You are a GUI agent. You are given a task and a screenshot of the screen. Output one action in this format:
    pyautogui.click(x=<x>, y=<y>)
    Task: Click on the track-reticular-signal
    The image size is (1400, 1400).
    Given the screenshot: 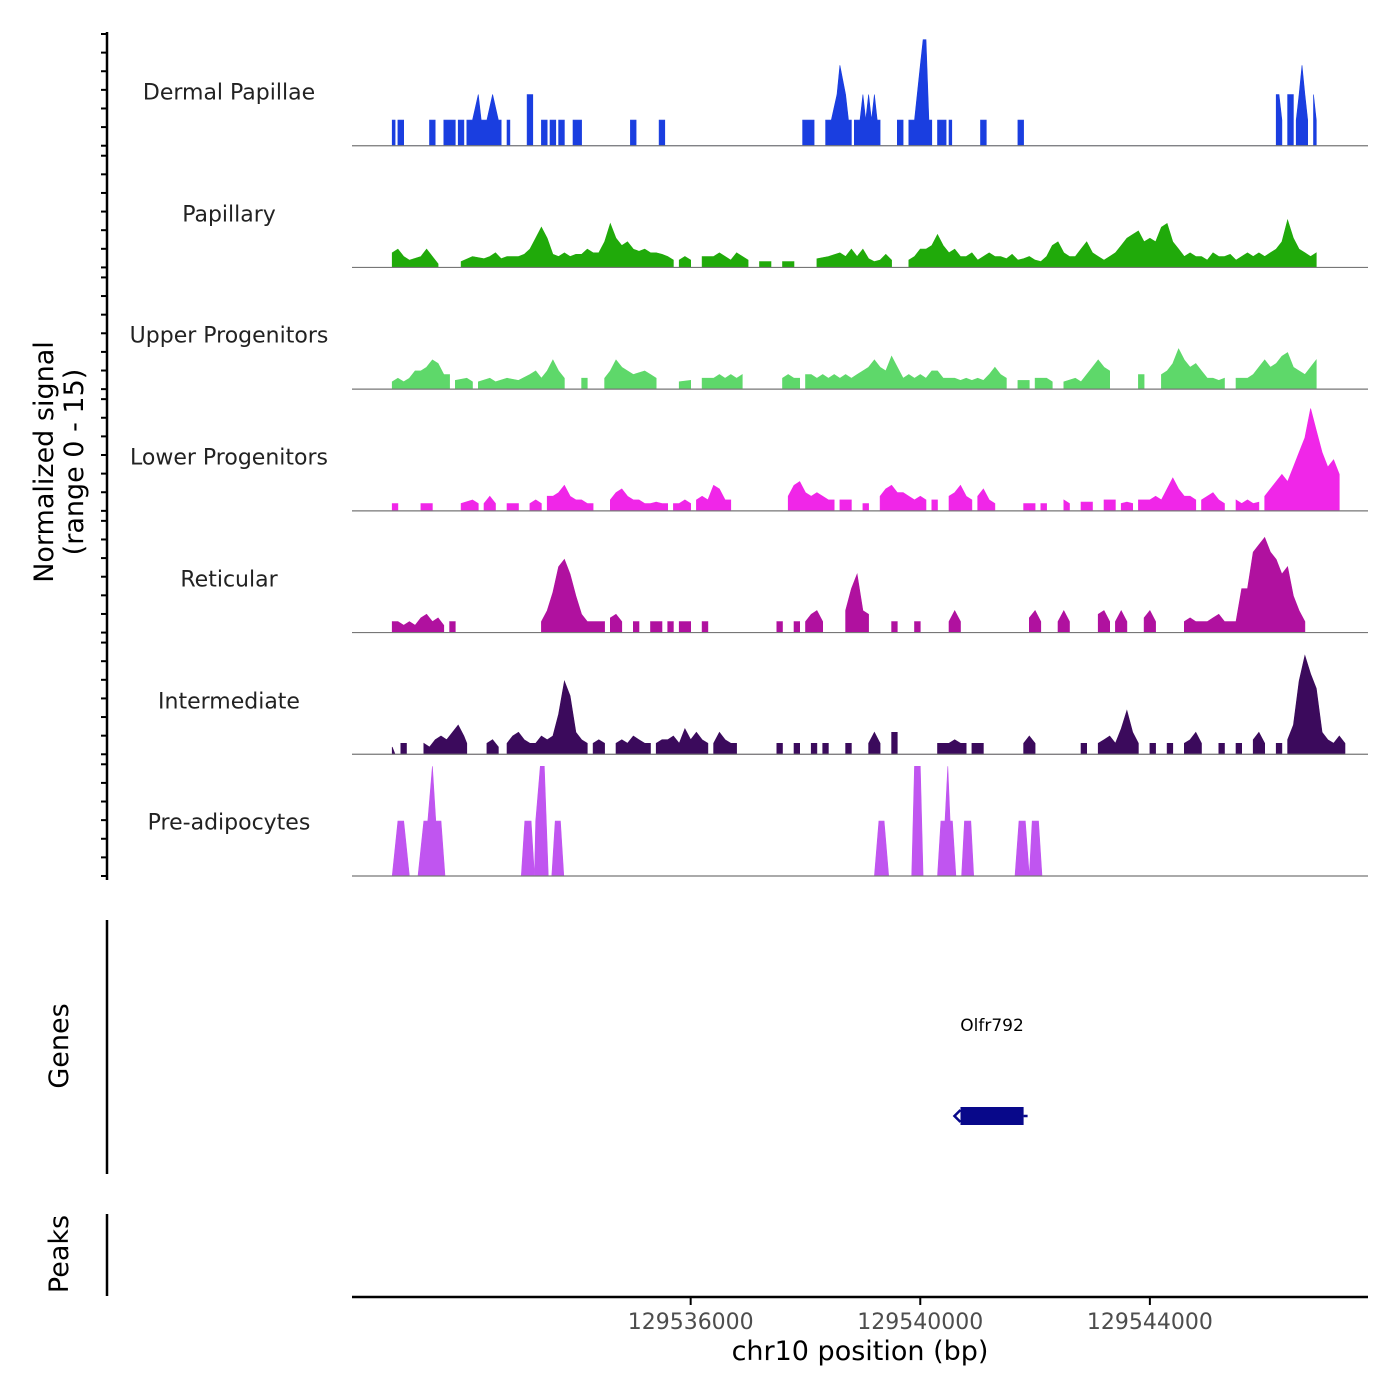 What is the action you would take?
    pyautogui.click(x=848, y=584)
    